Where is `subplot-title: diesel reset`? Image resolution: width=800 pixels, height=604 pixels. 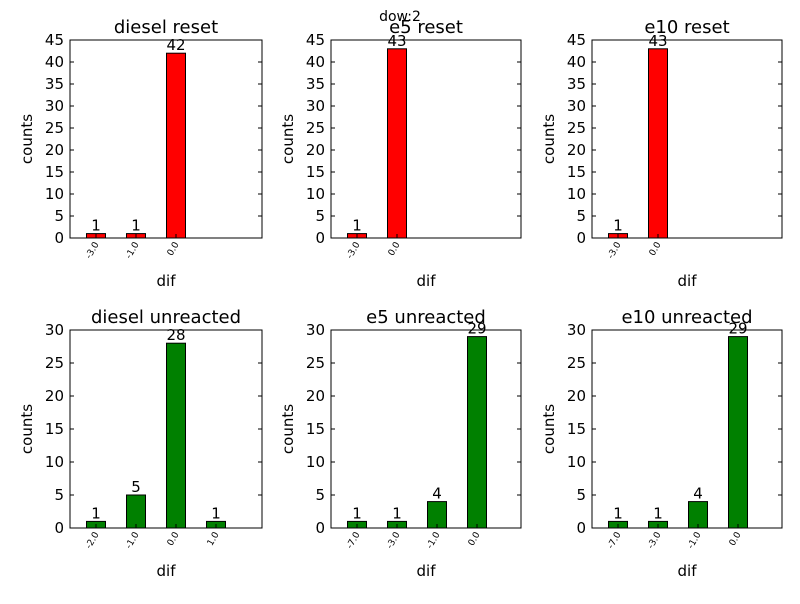 subplot-title: diesel reset is located at coordinates (166, 27).